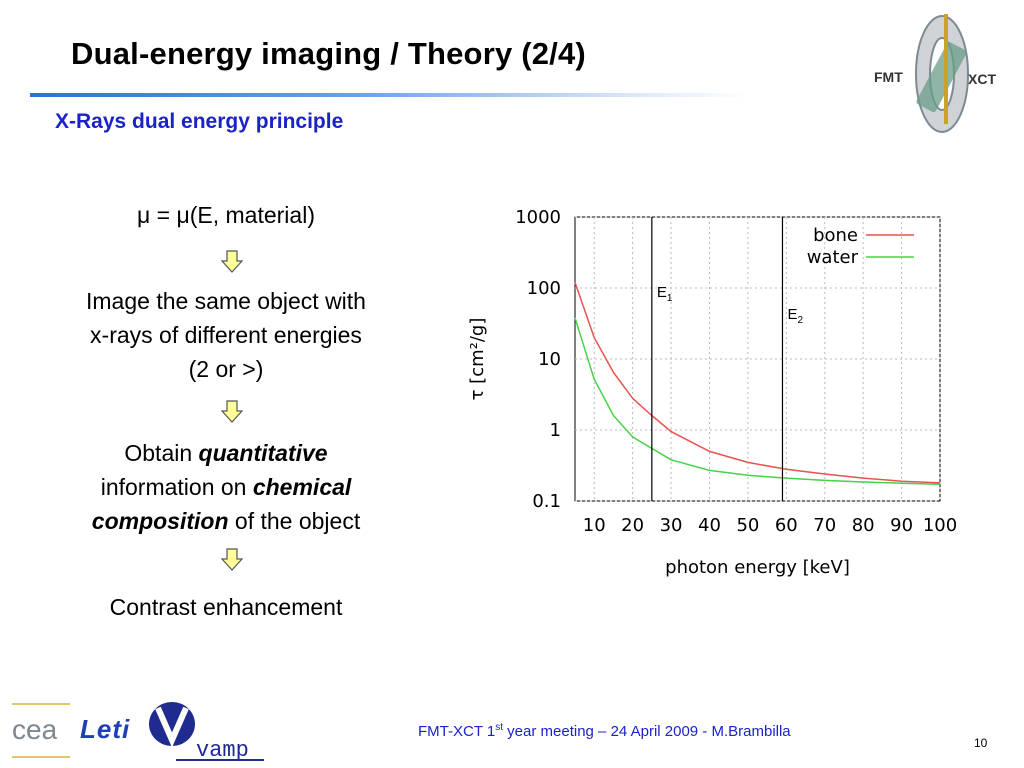 This screenshot has width=1024, height=768. What do you see at coordinates (222, 750) in the screenshot?
I see `vamp-logo-text: vamp` at bounding box center [222, 750].